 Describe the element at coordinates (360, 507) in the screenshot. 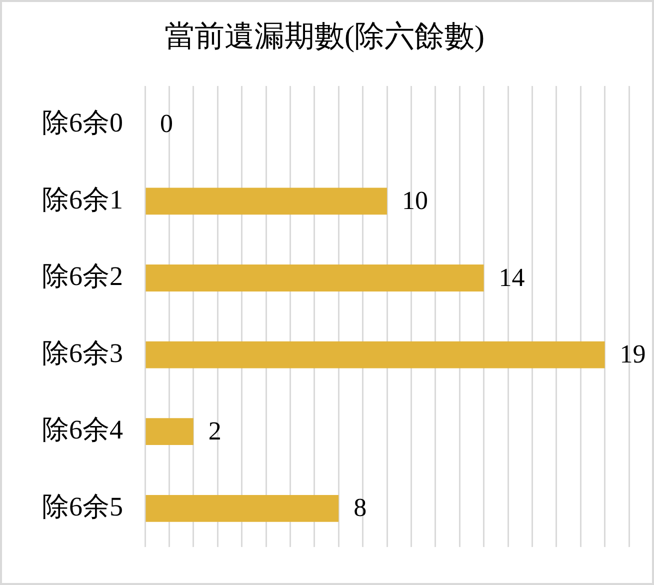

I see `data-label: 8` at that location.